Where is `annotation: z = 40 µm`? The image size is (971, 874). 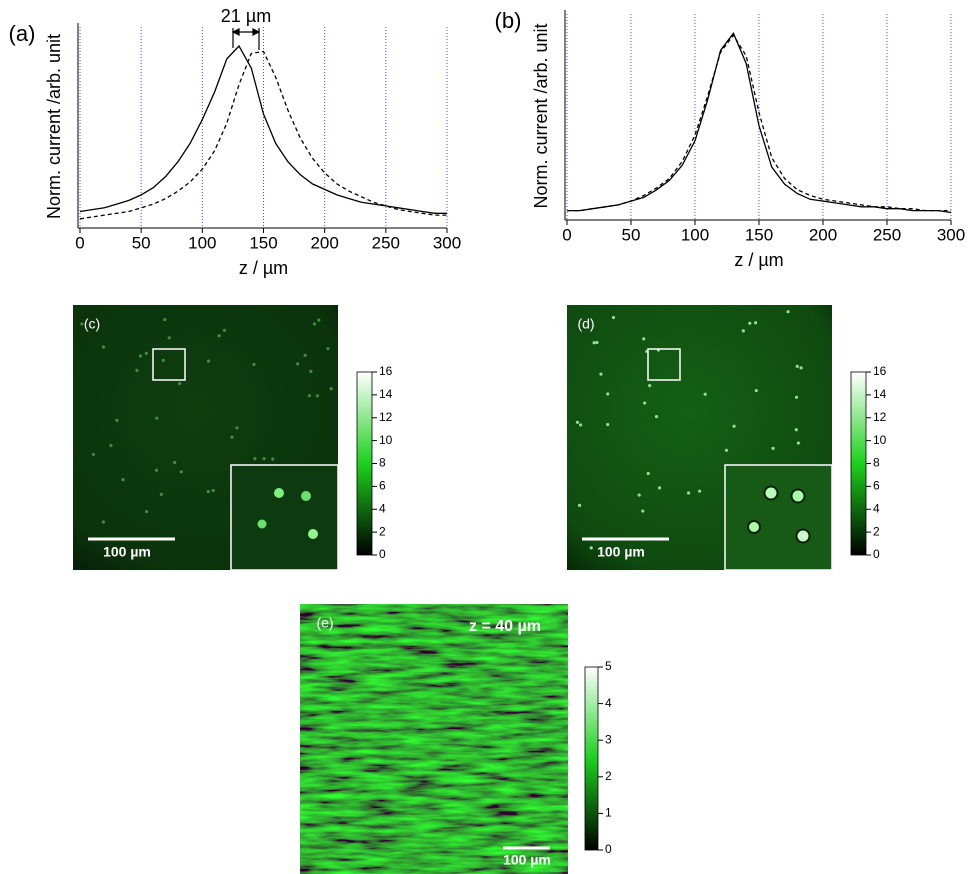
annotation: z = 40 µm is located at coordinates (505, 626).